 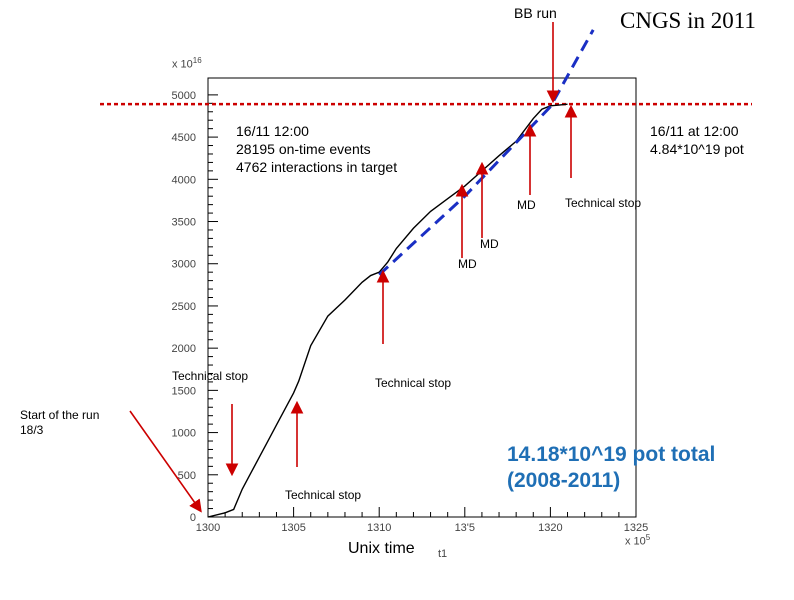 What do you see at coordinates (272, 131) in the screenshot?
I see `info-line-1: 16/11 12:00` at bounding box center [272, 131].